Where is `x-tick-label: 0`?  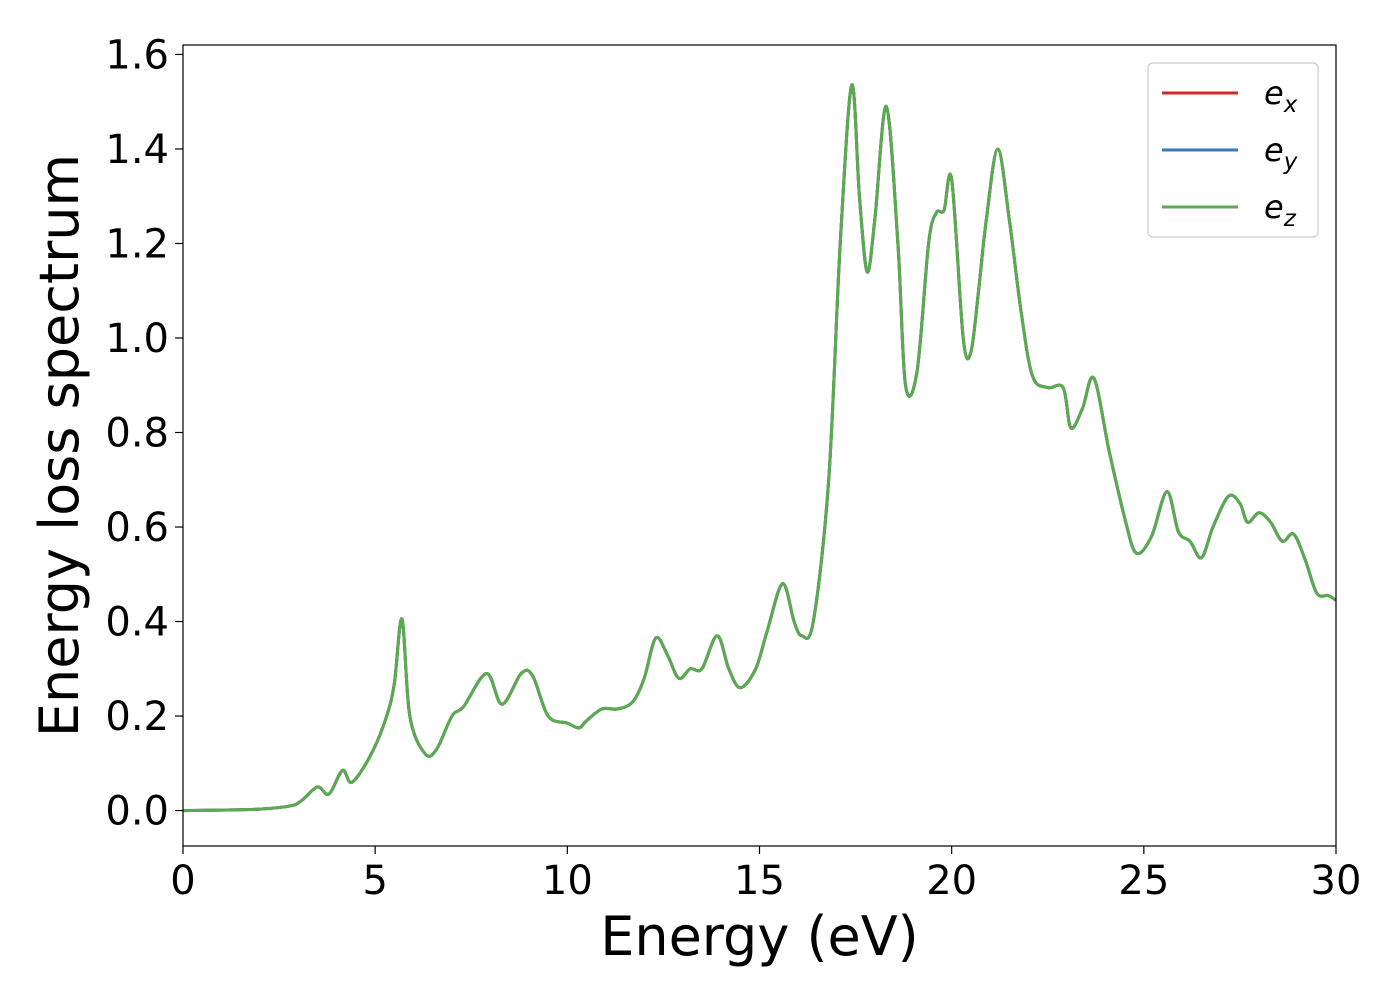 x-tick-label: 0 is located at coordinates (182, 881).